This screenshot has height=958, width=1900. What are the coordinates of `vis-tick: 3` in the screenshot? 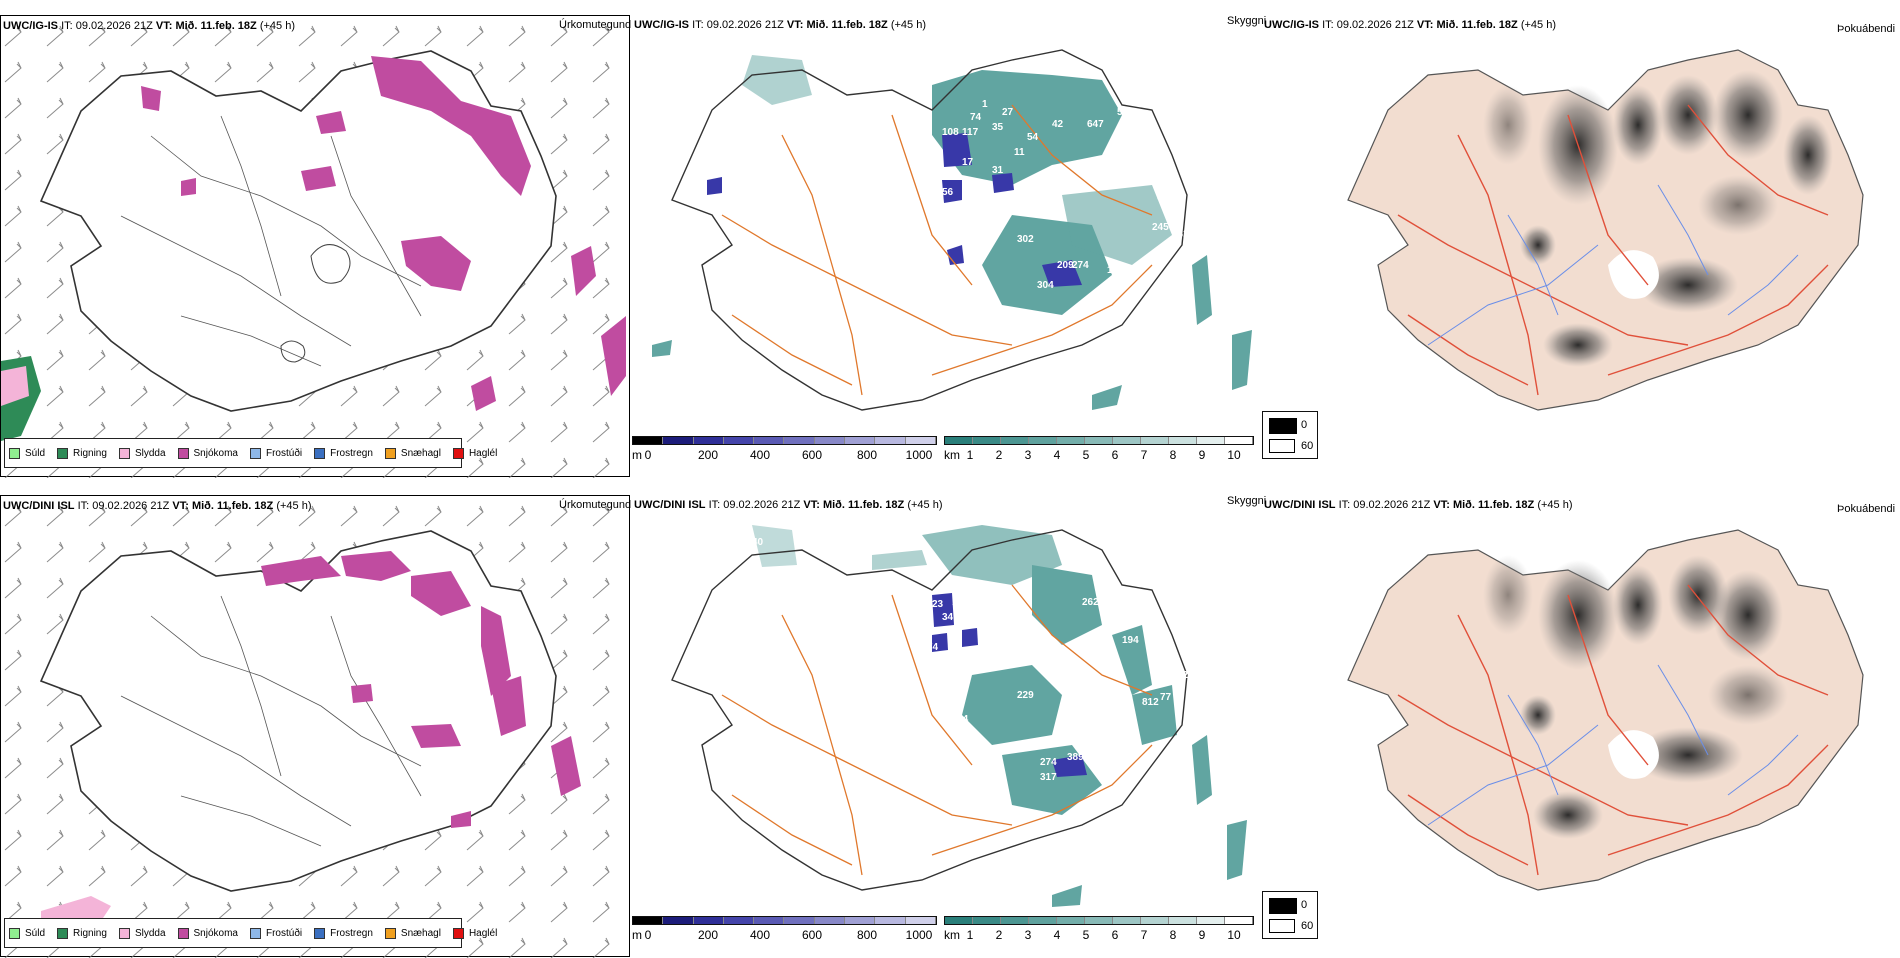 It's located at (1028, 935).